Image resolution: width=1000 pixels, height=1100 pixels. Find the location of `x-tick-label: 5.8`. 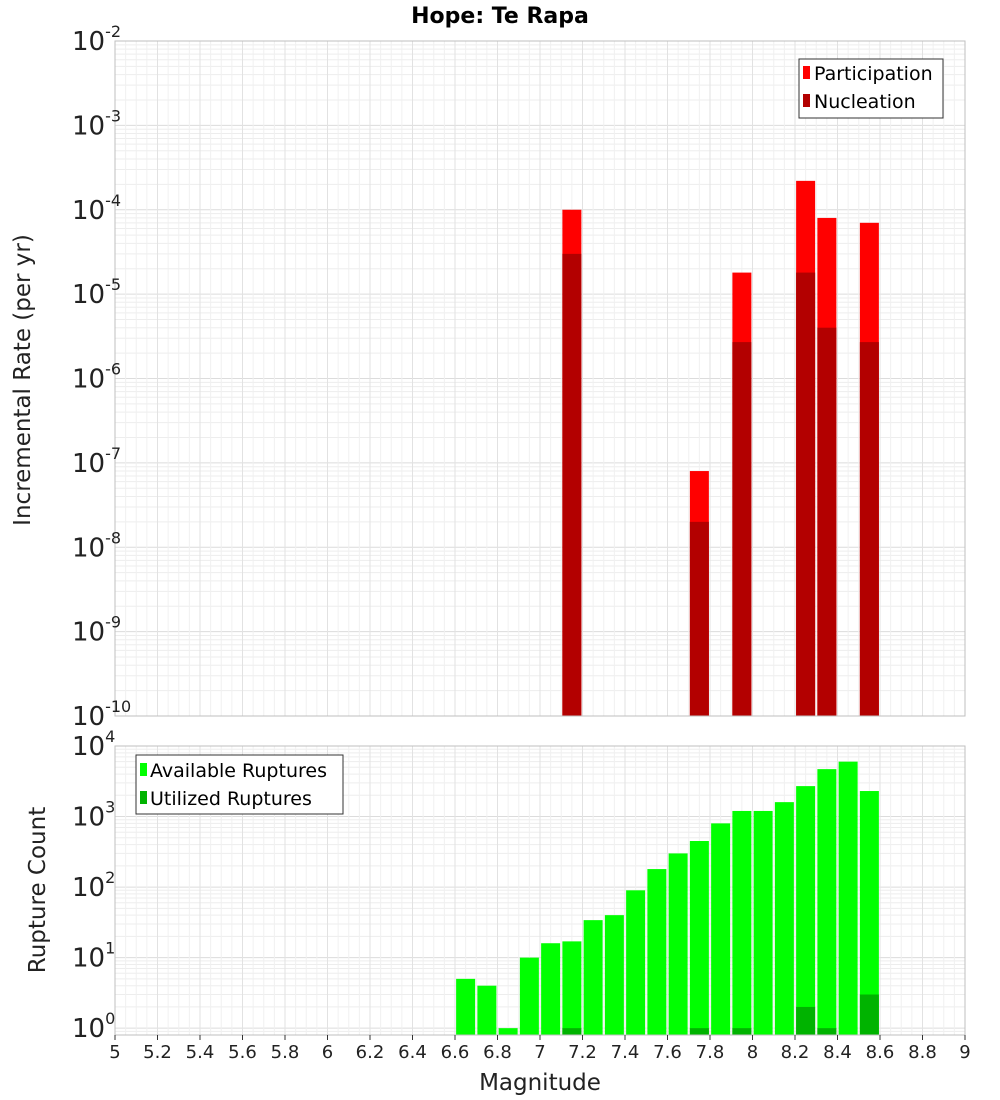

x-tick-label: 5.8 is located at coordinates (285, 1052).